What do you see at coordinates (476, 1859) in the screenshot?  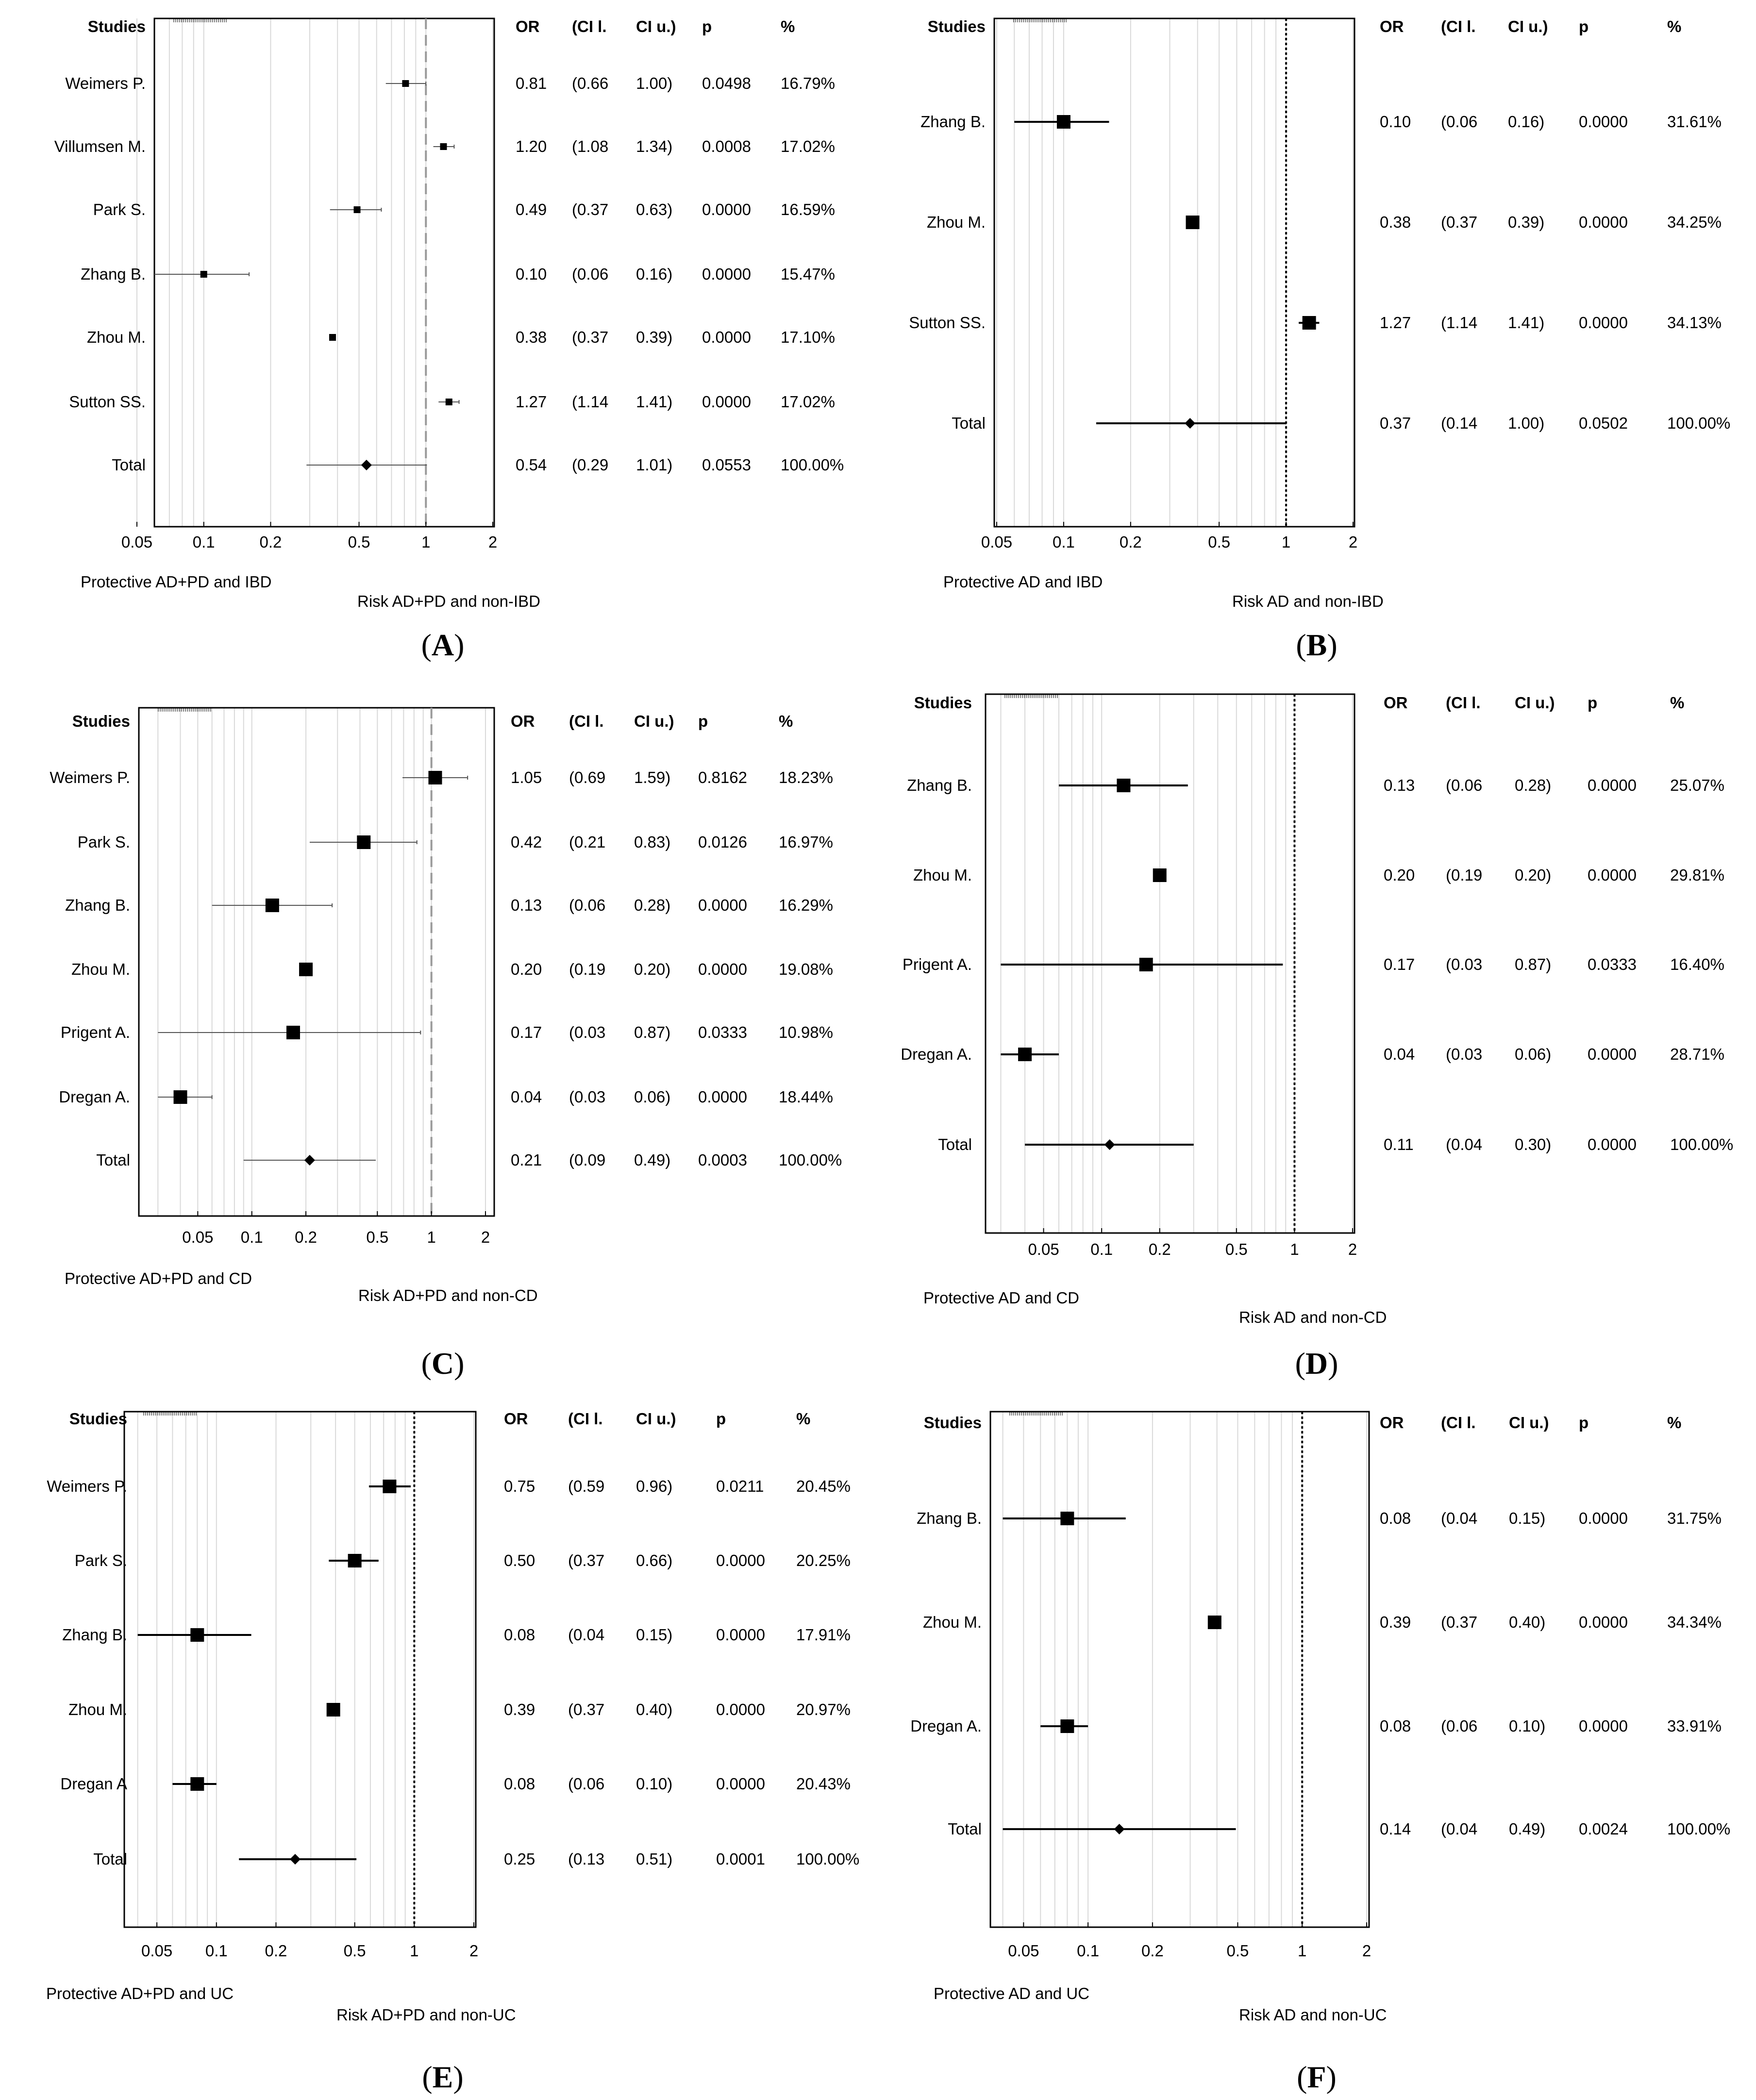 I see `total-row: Total 0.25 (0.13 0.51) 0.0001 100.00%` at bounding box center [476, 1859].